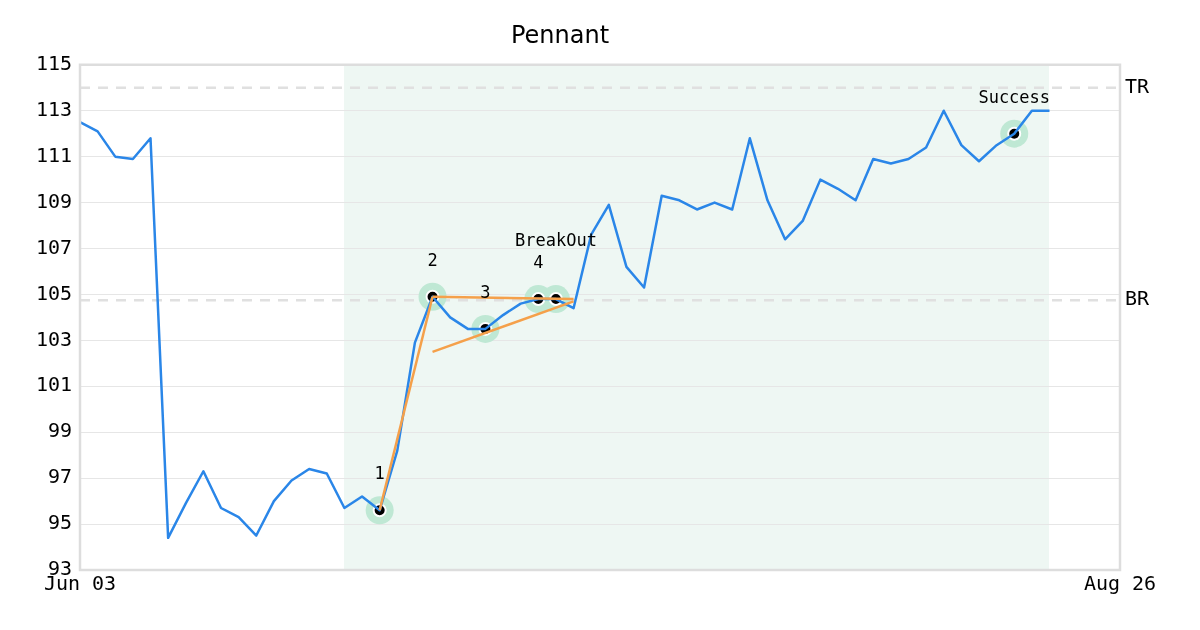 Image resolution: width=1200 pixels, height=630 pixels. I want to click on ref-line-label: TR, so click(1138, 85).